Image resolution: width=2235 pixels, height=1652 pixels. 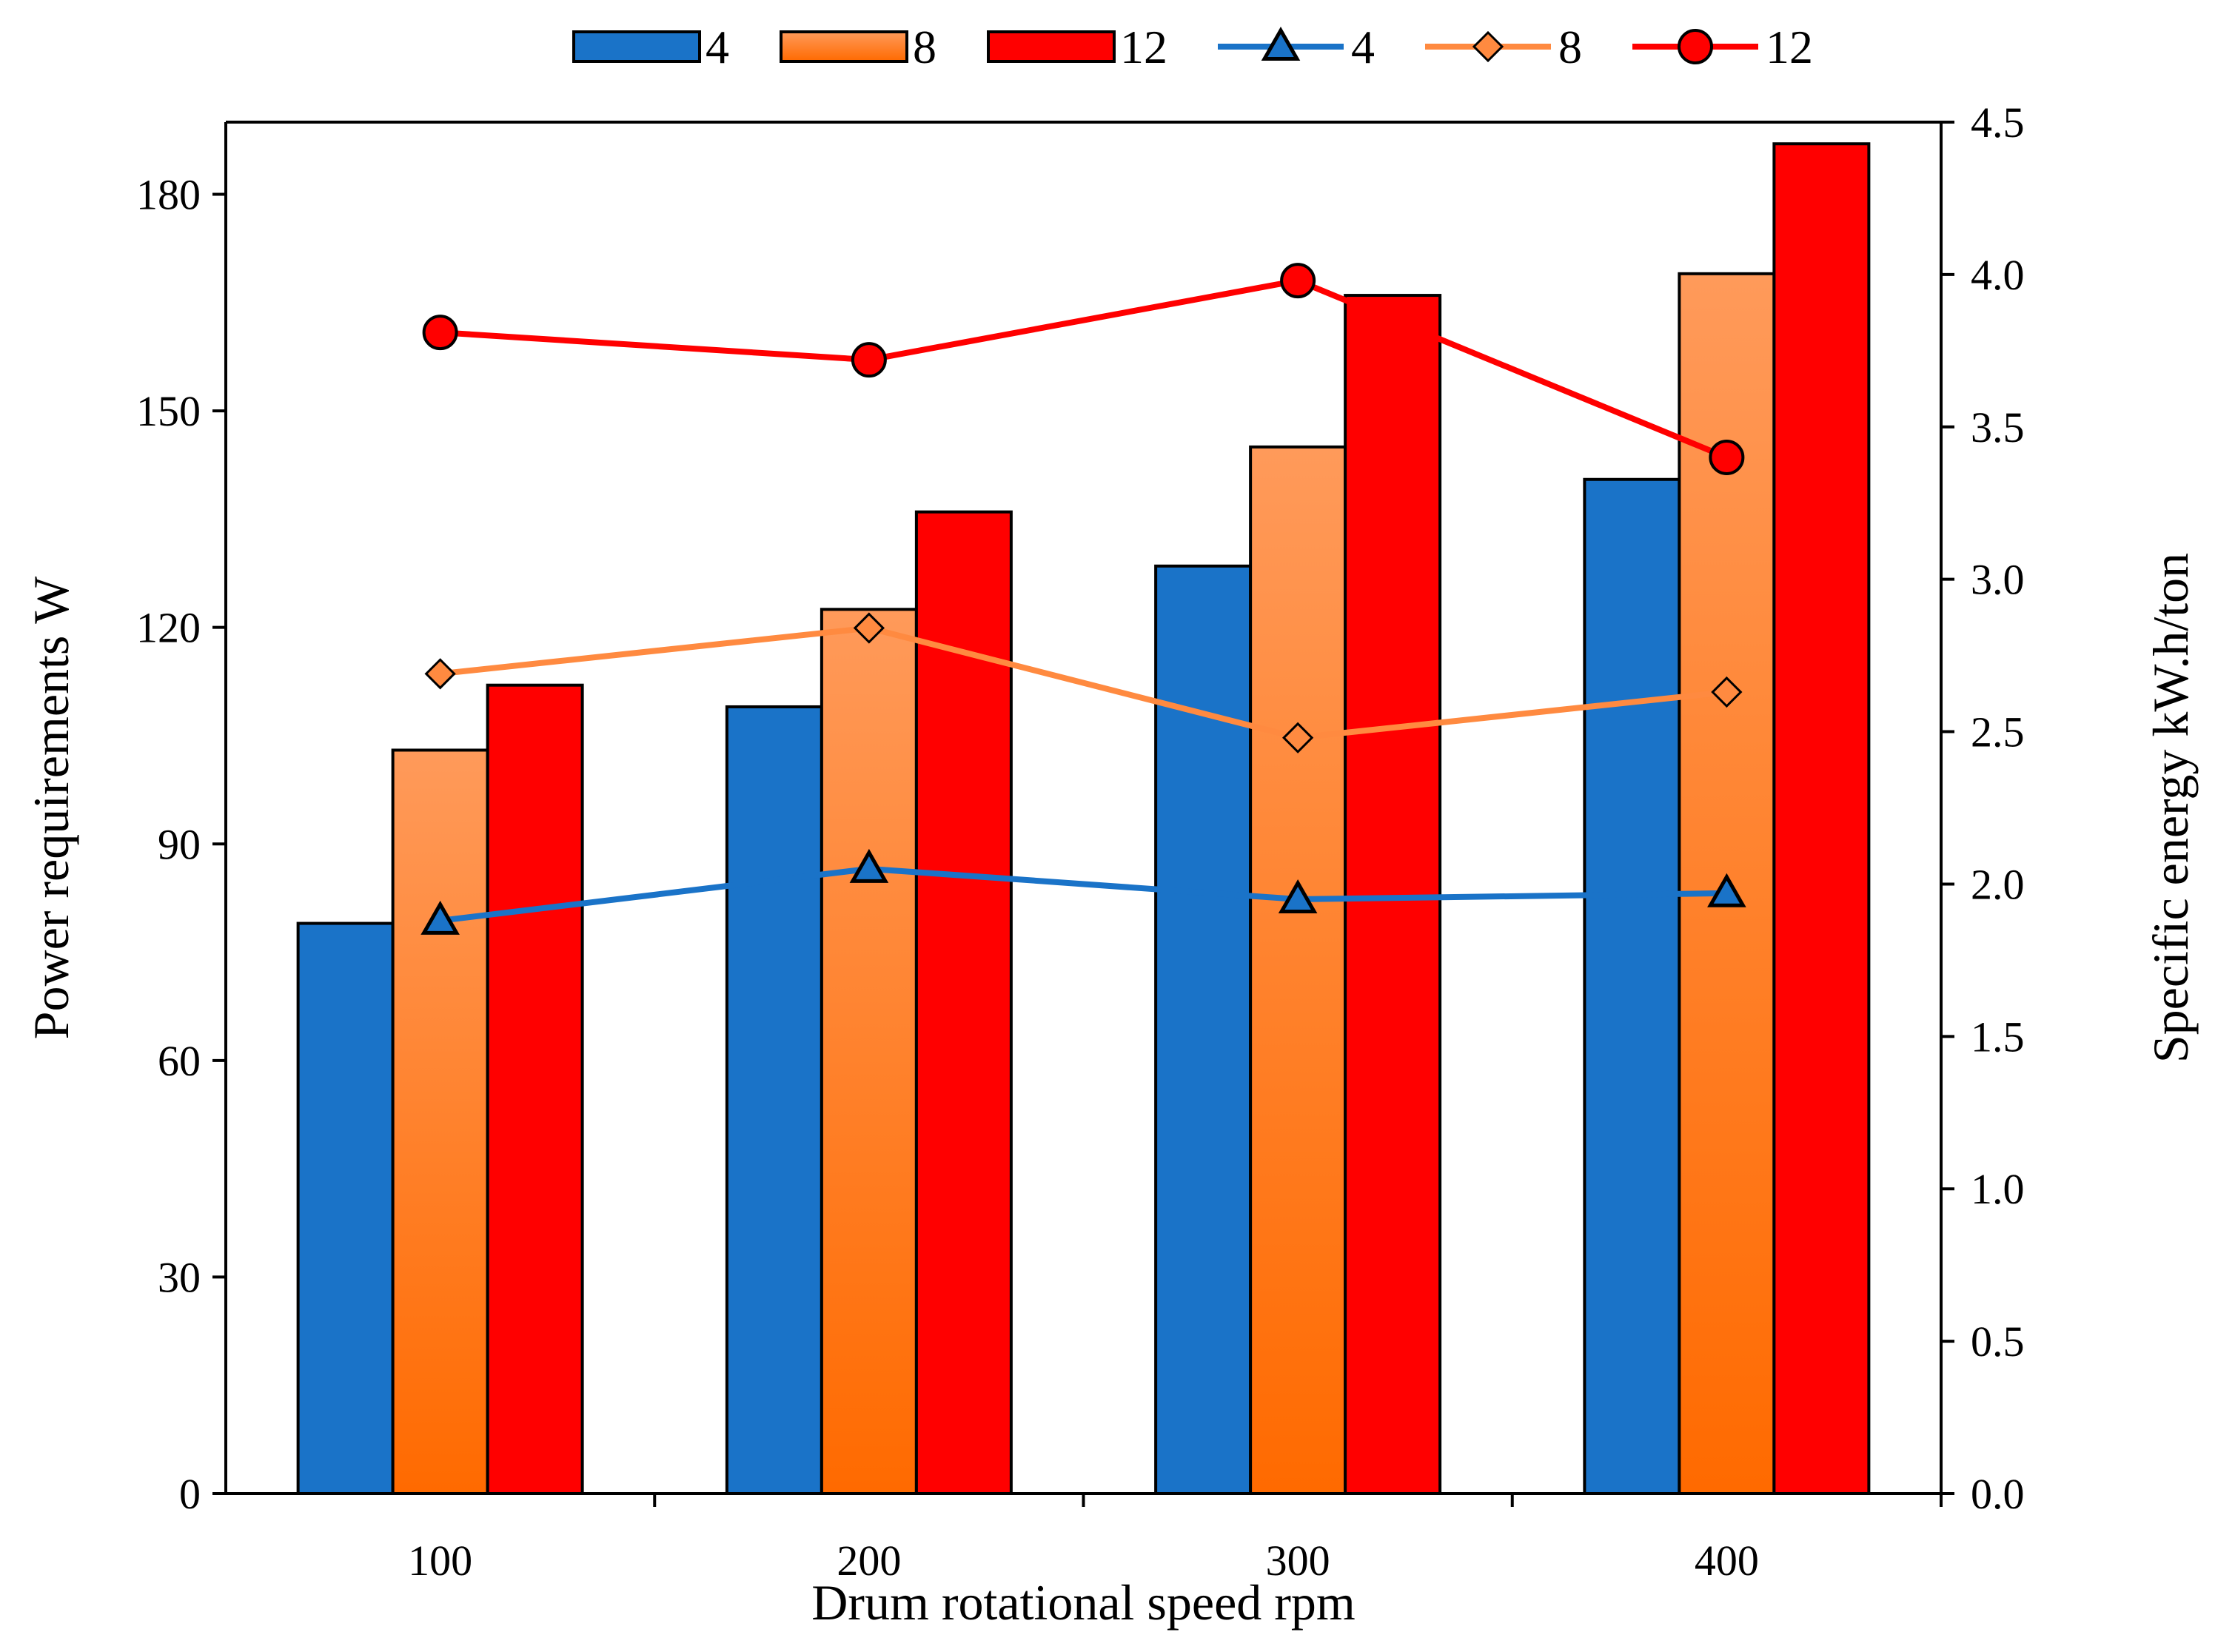 I want to click on x-tick-label: 300, so click(x=1298, y=1561).